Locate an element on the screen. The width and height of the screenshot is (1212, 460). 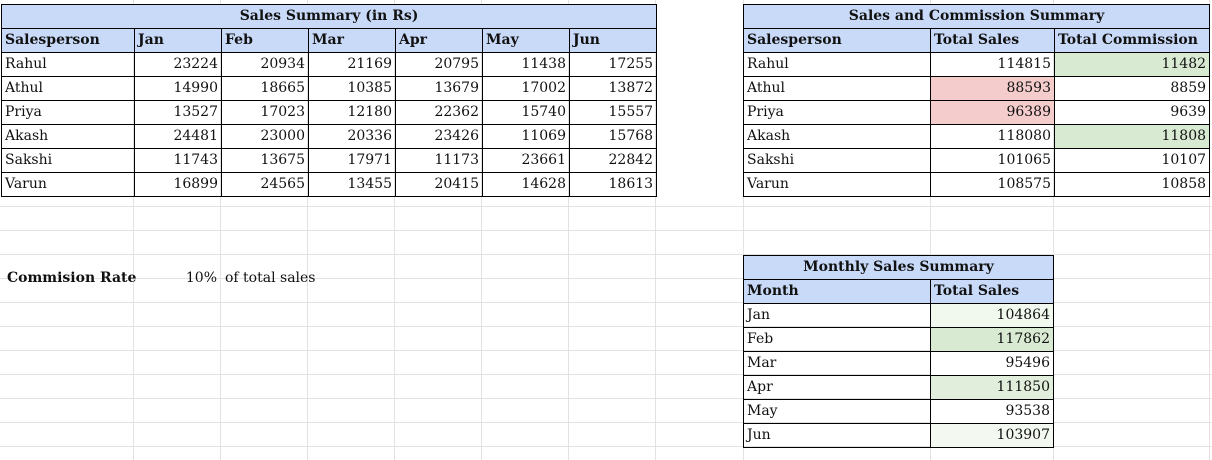
value-cell: 17971 is located at coordinates (352, 160).